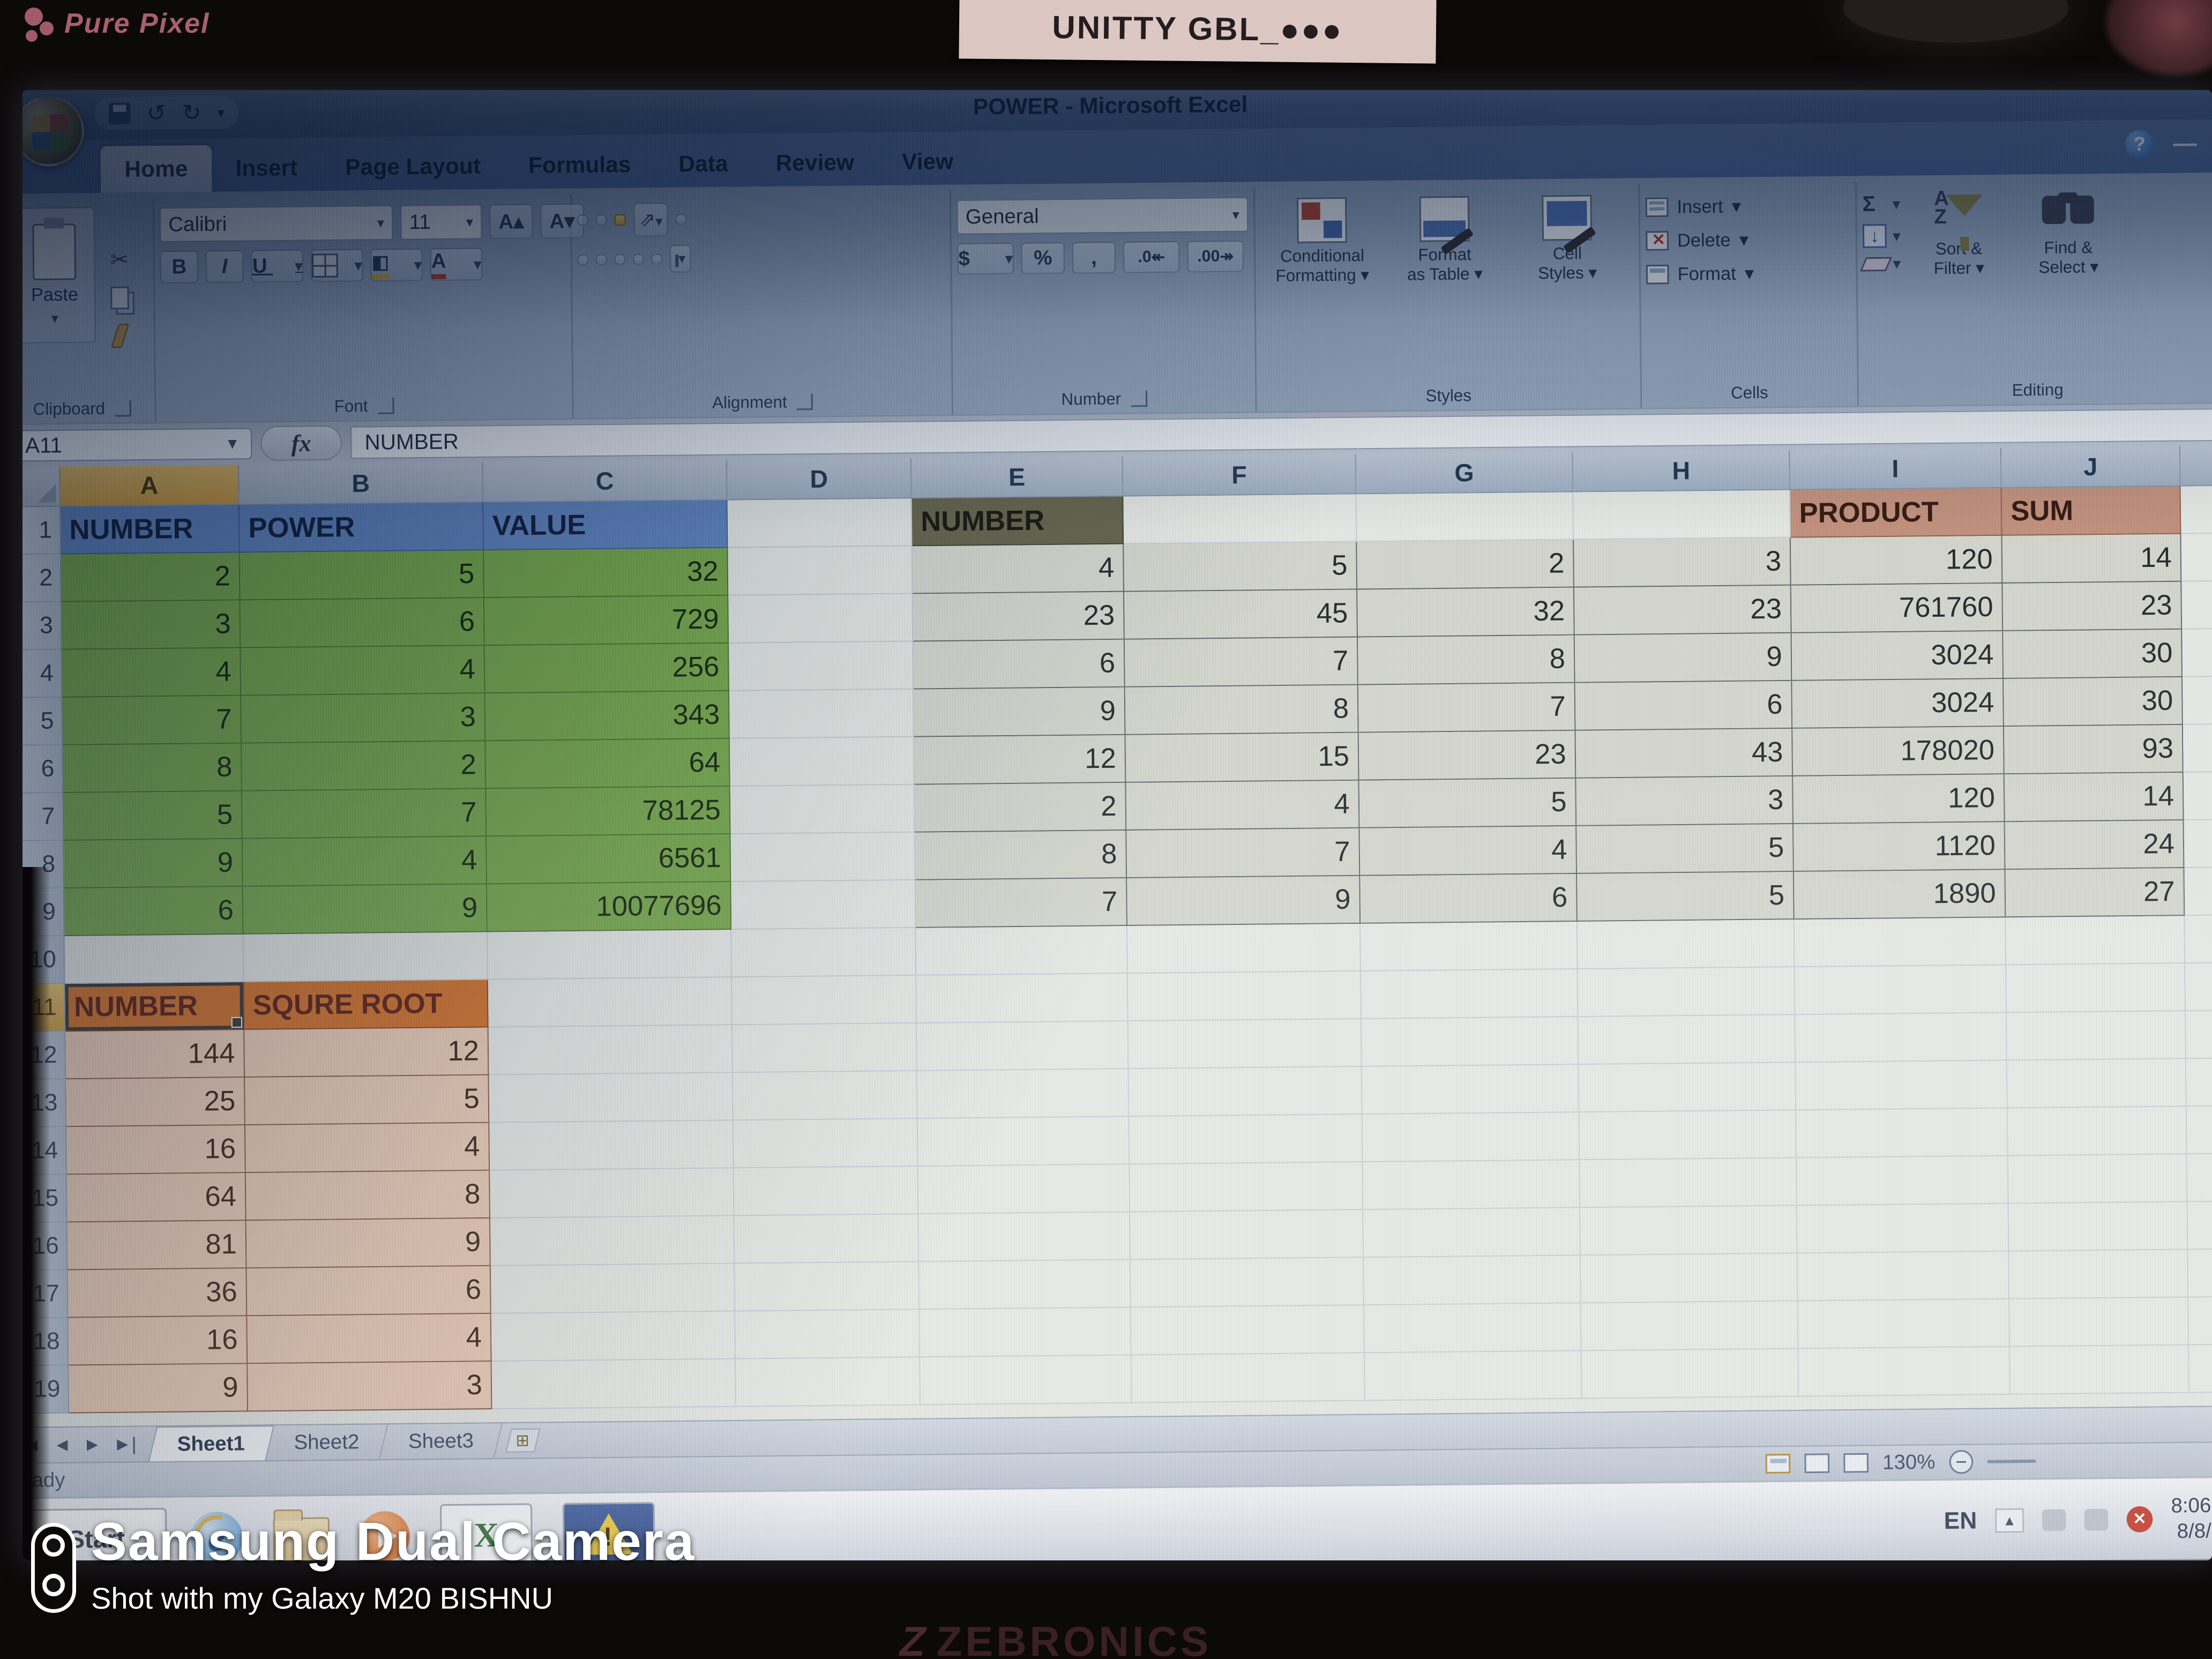 The image size is (2212, 1659). Describe the element at coordinates (364, 814) in the screenshot. I see `cell-B7: 7` at that location.